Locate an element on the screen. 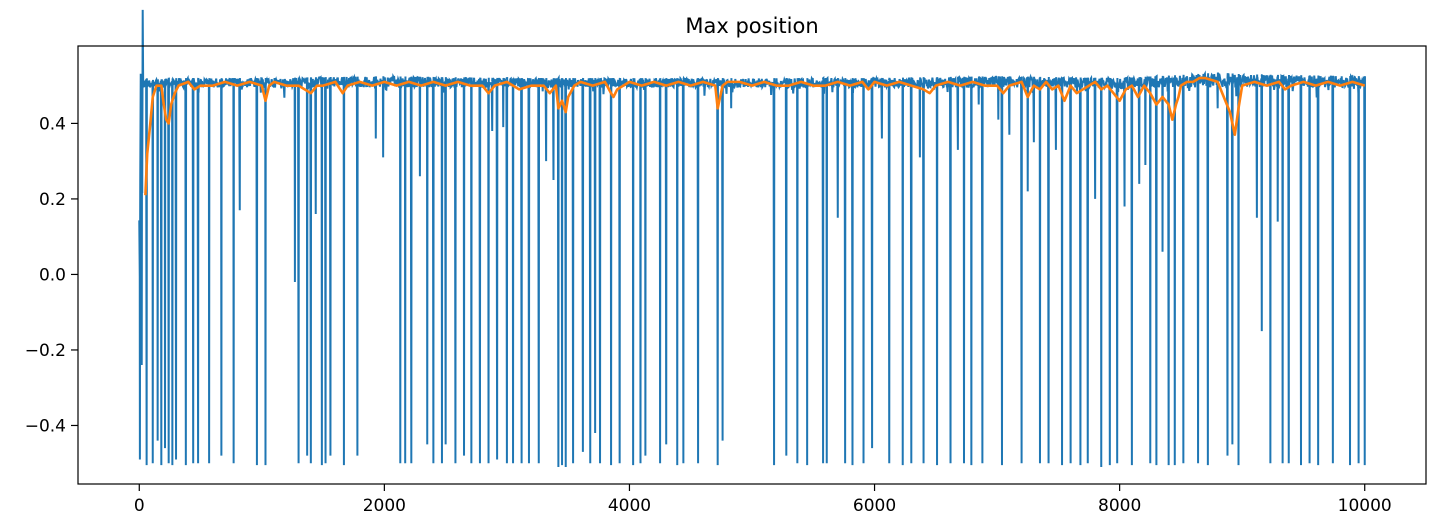 The width and height of the screenshot is (1440, 527). y-tick-label: 0.4 is located at coordinates (52, 124).